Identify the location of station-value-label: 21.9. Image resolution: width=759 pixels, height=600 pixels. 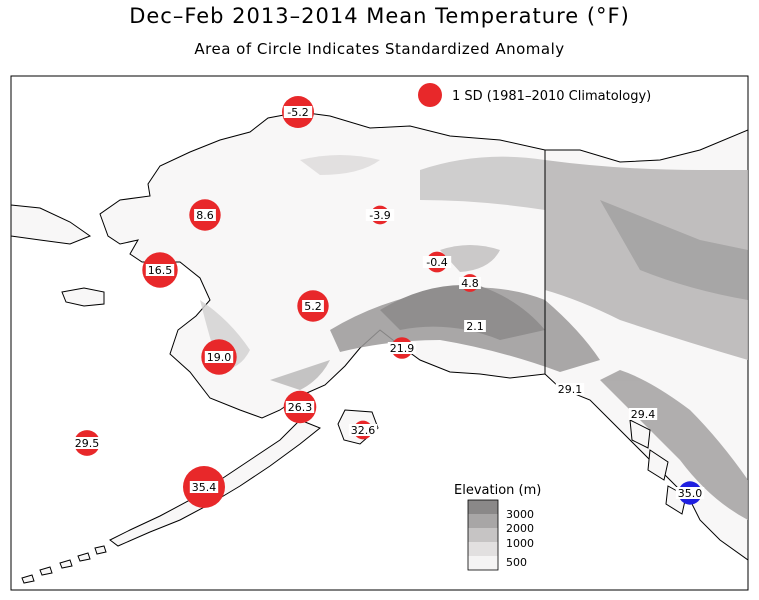
(402, 348).